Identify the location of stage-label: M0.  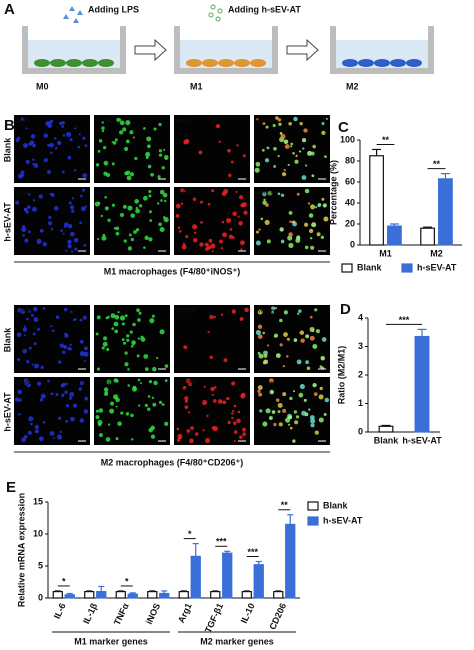
(42, 86).